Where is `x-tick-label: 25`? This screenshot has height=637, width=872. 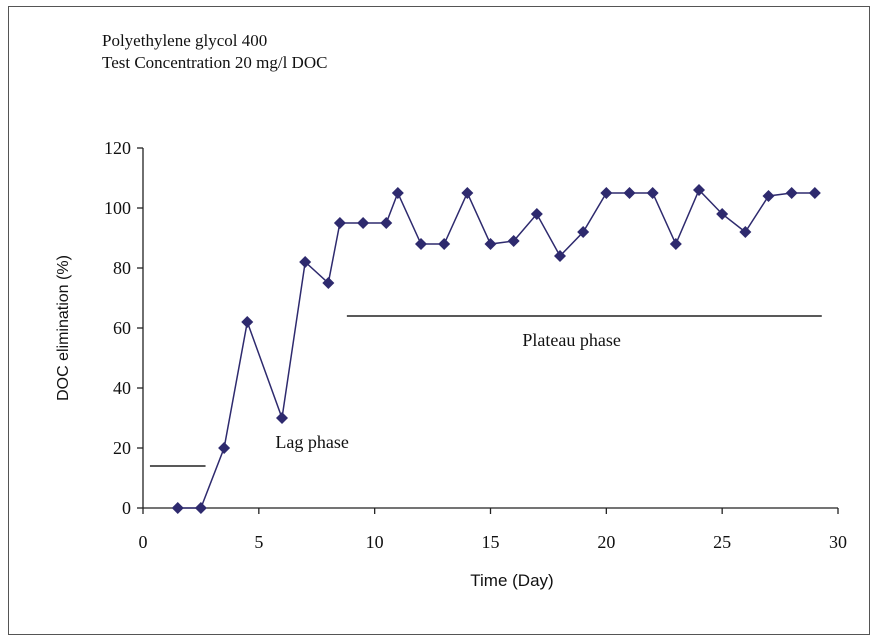 x-tick-label: 25 is located at coordinates (722, 542).